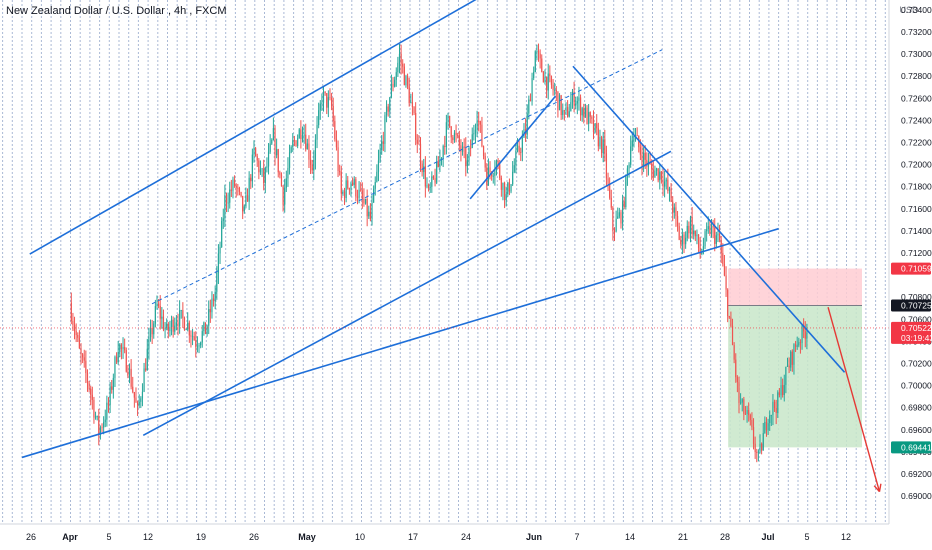 The width and height of the screenshot is (932, 550). I want to click on time-tick-label: 5, so click(806, 537).